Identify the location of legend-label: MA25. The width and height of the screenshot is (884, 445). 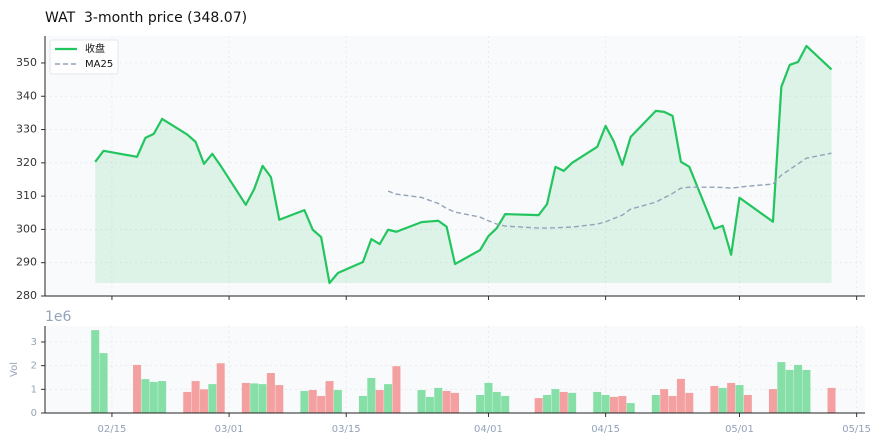
(99, 64).